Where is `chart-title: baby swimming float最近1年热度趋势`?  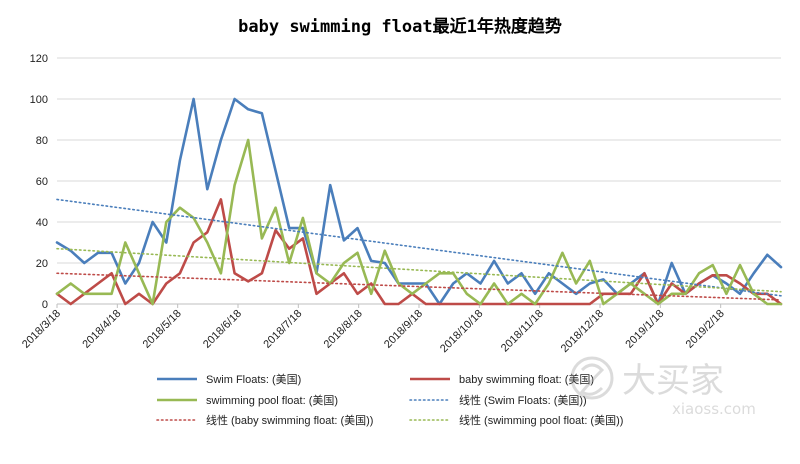 chart-title: baby swimming float最近1年热度趋势 is located at coordinates (400, 26).